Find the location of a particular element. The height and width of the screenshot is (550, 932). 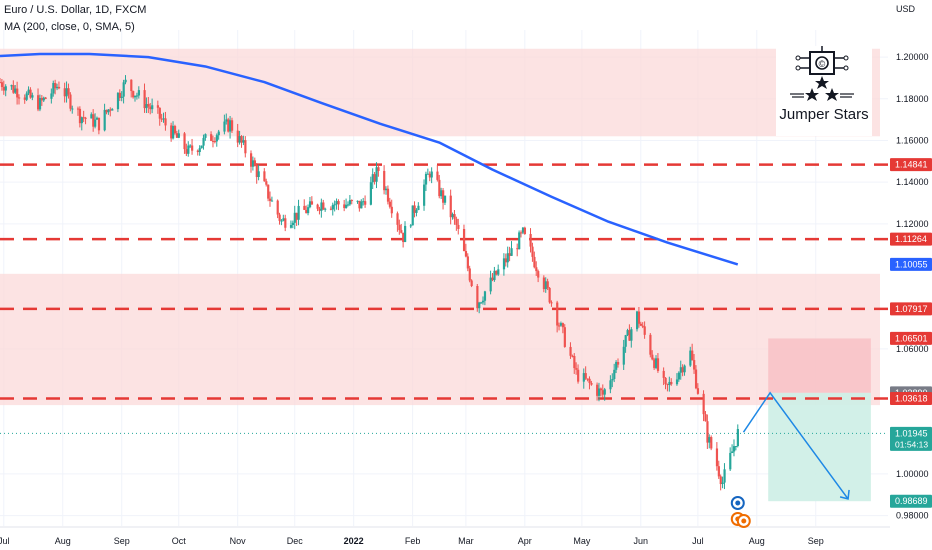

stop-loss-zone is located at coordinates (819, 365).